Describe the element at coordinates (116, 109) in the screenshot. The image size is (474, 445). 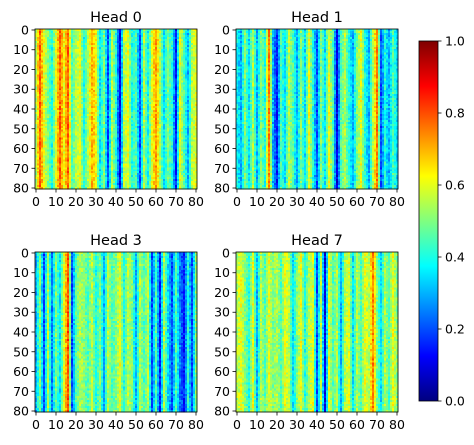
I see `heatmap-cells` at that location.